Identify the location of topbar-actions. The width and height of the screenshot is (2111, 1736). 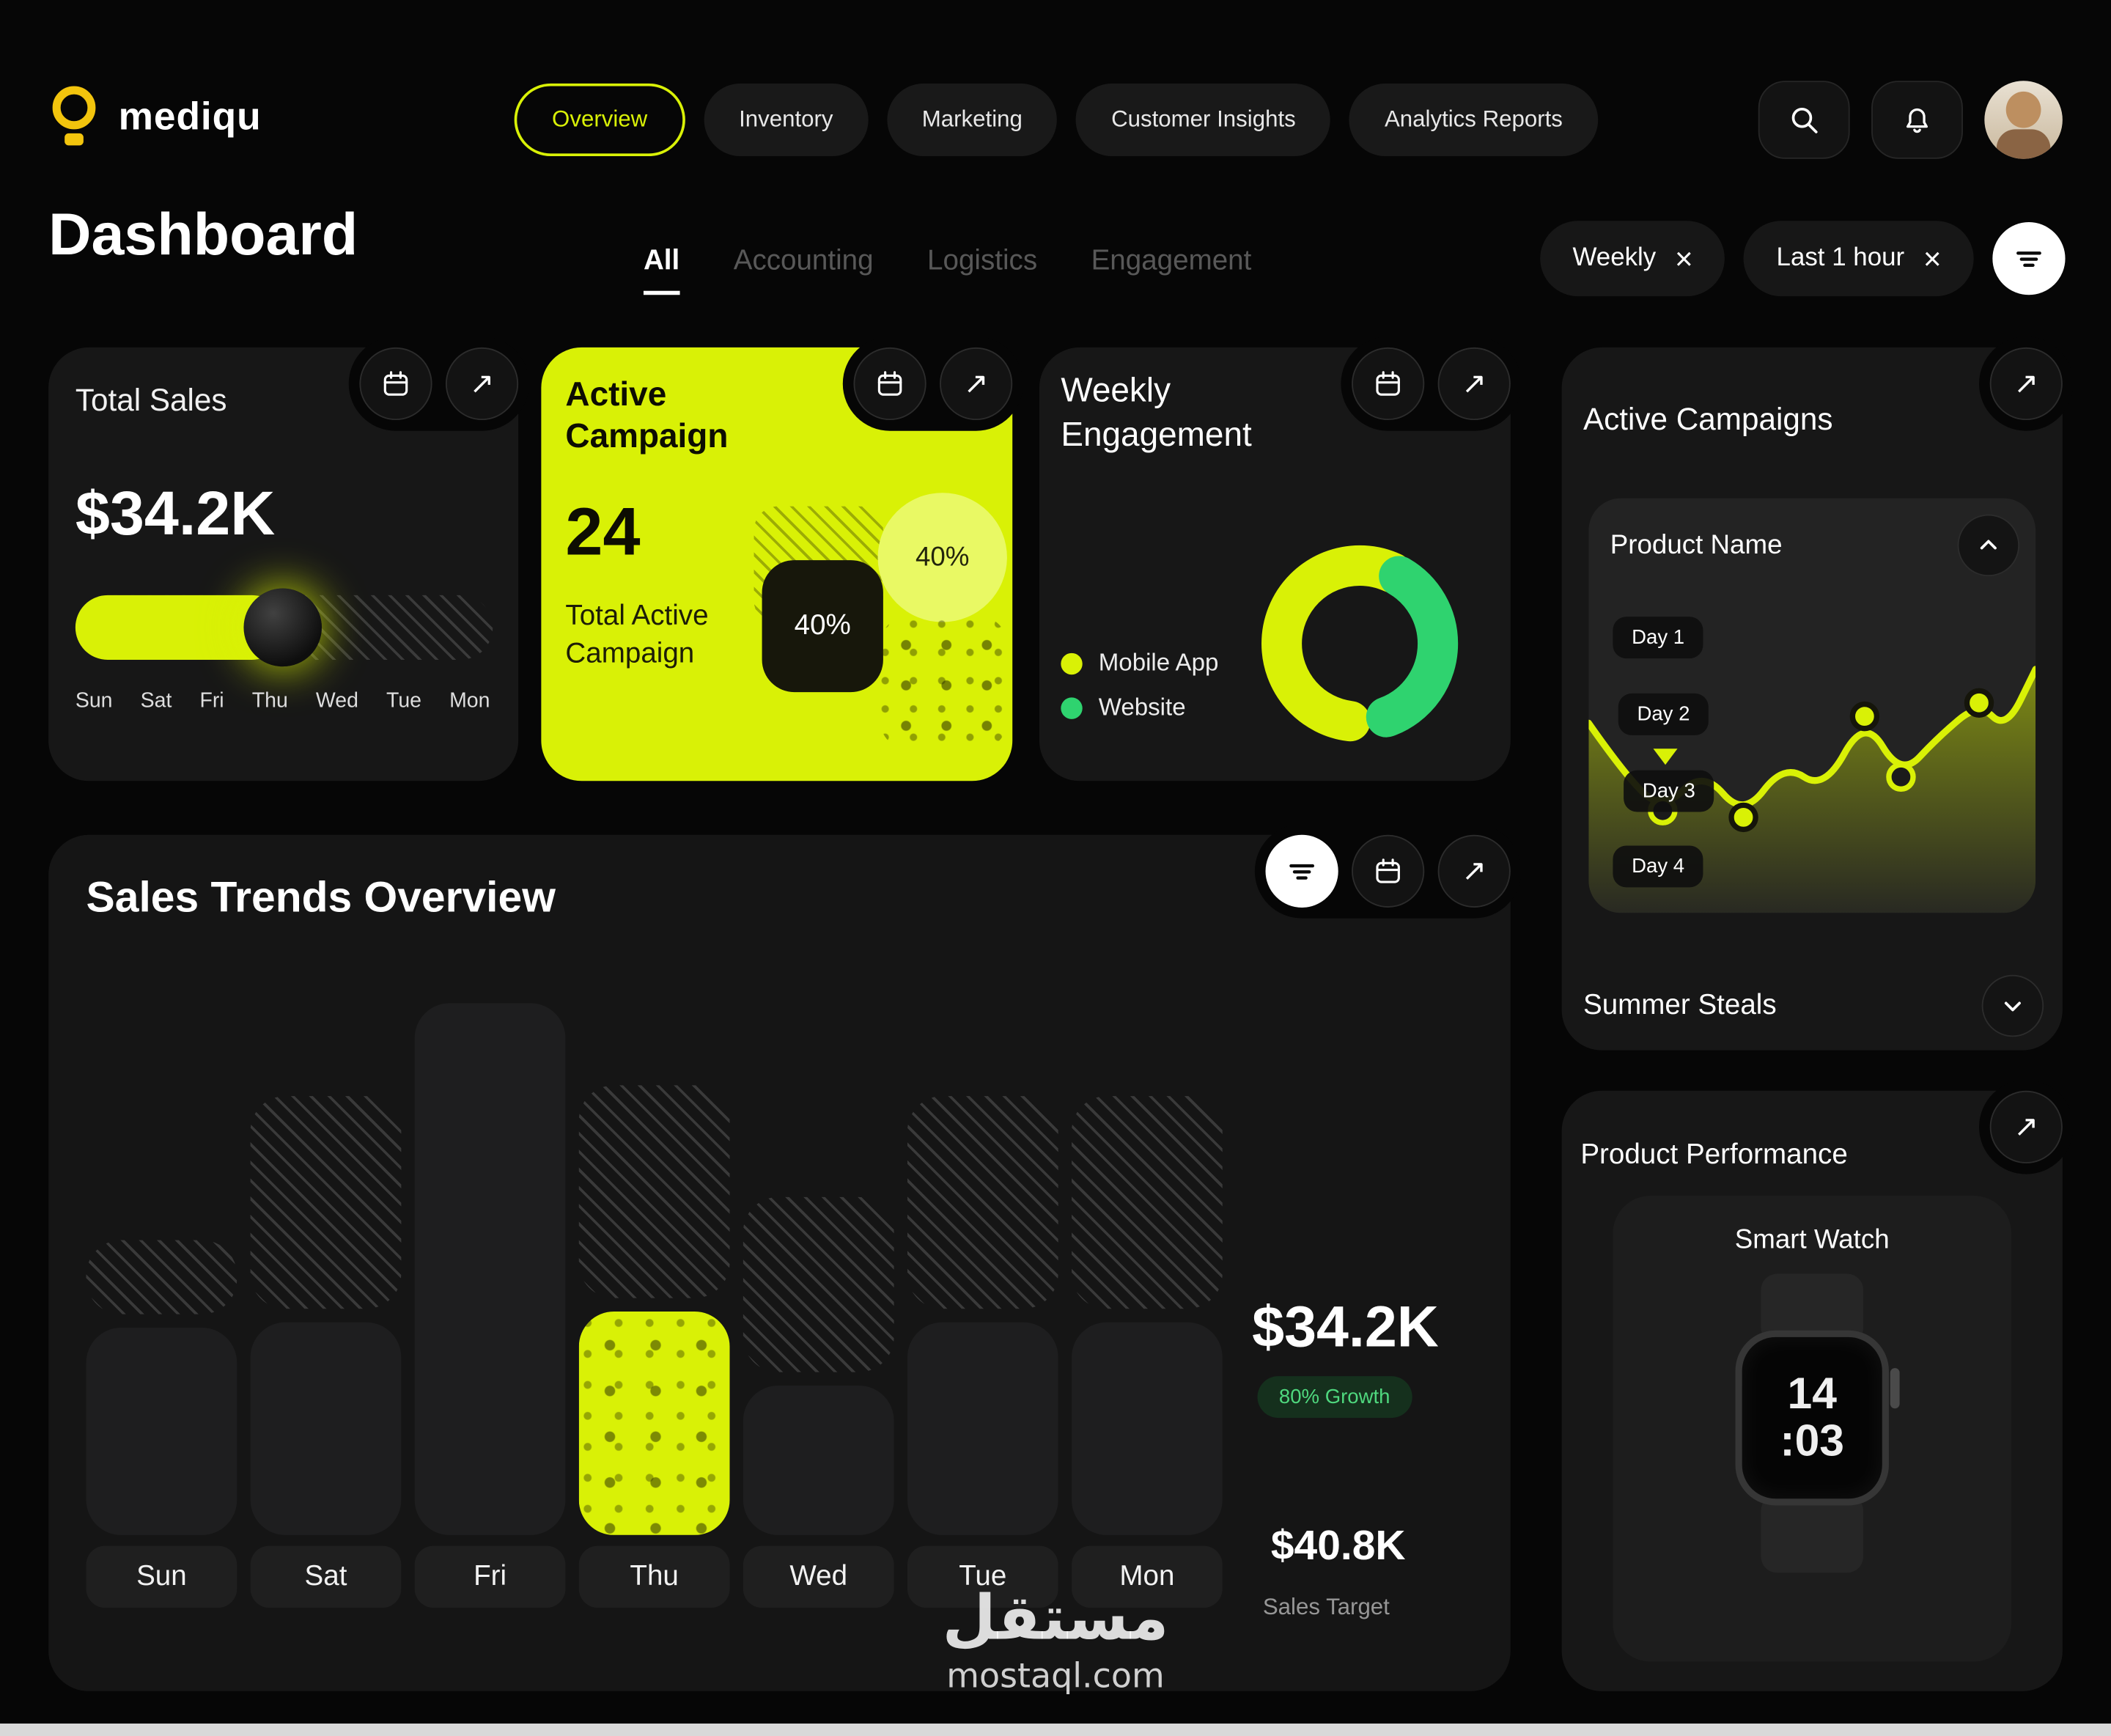
(1910, 120).